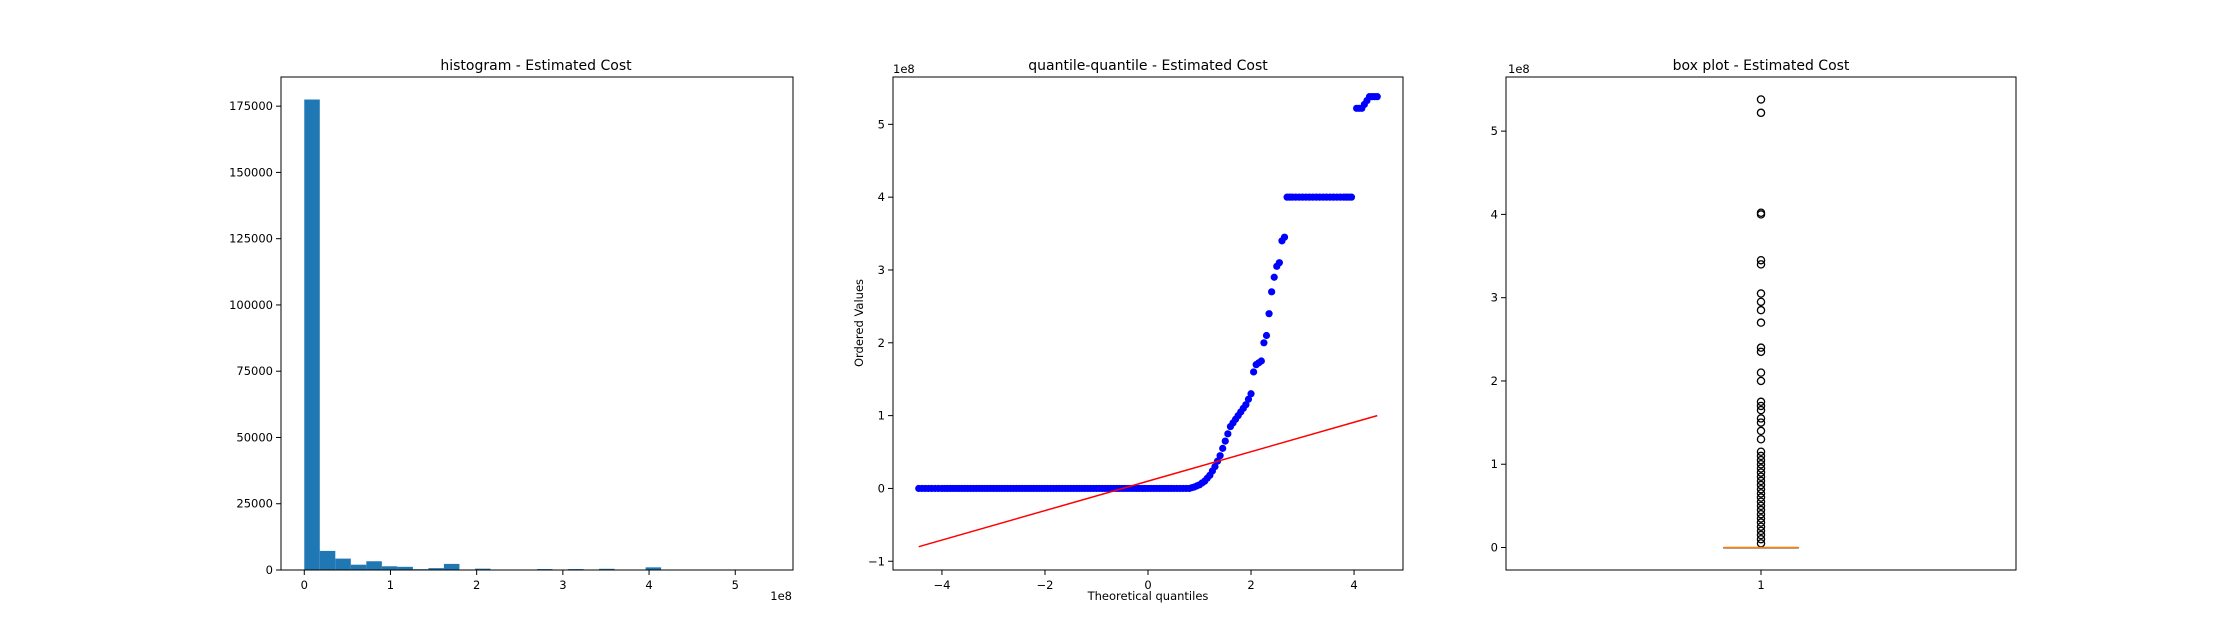 The height and width of the screenshot is (640, 2240). I want to click on histogram-x-tick-label: 5, so click(735, 585).